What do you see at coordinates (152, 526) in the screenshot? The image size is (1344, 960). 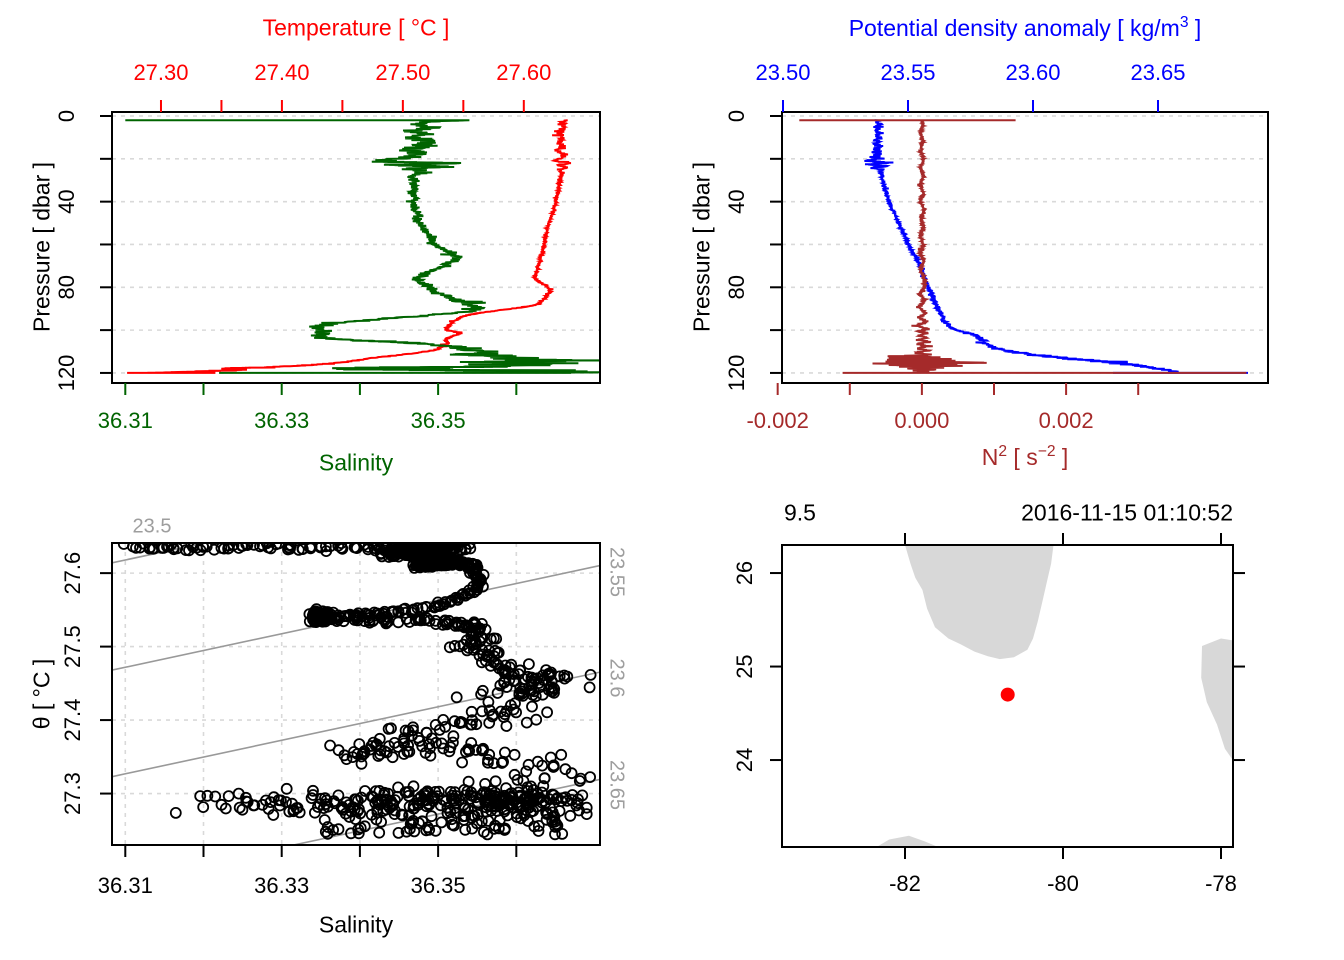 I see `isopycnal-label-23-5: 23.5` at bounding box center [152, 526].